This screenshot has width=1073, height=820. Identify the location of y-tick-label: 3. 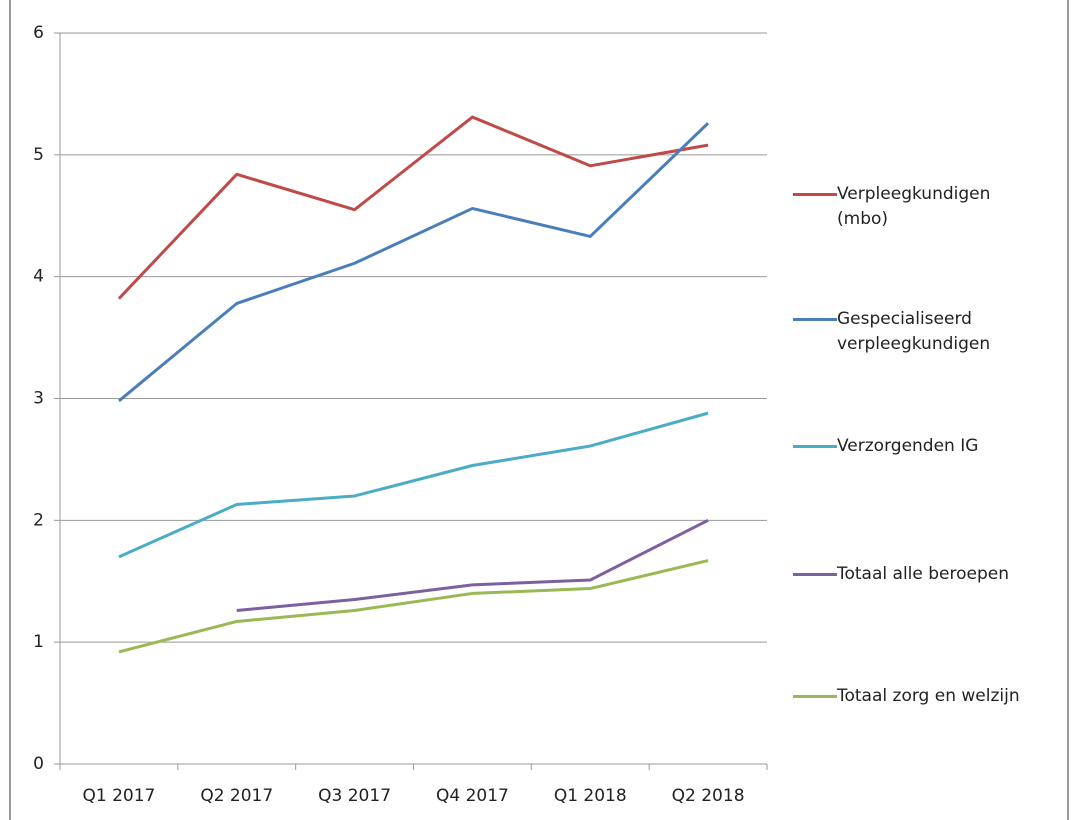
(38, 399).